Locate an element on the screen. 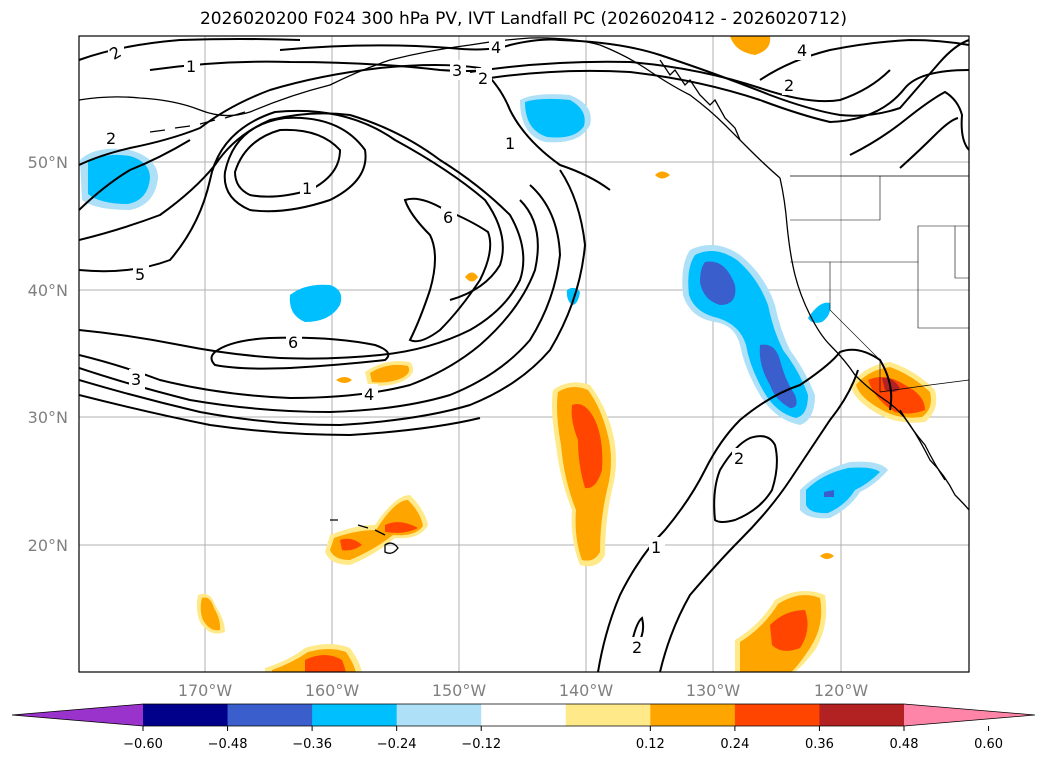 The height and width of the screenshot is (765, 1047). colorbar-segments is located at coordinates (523, 715).